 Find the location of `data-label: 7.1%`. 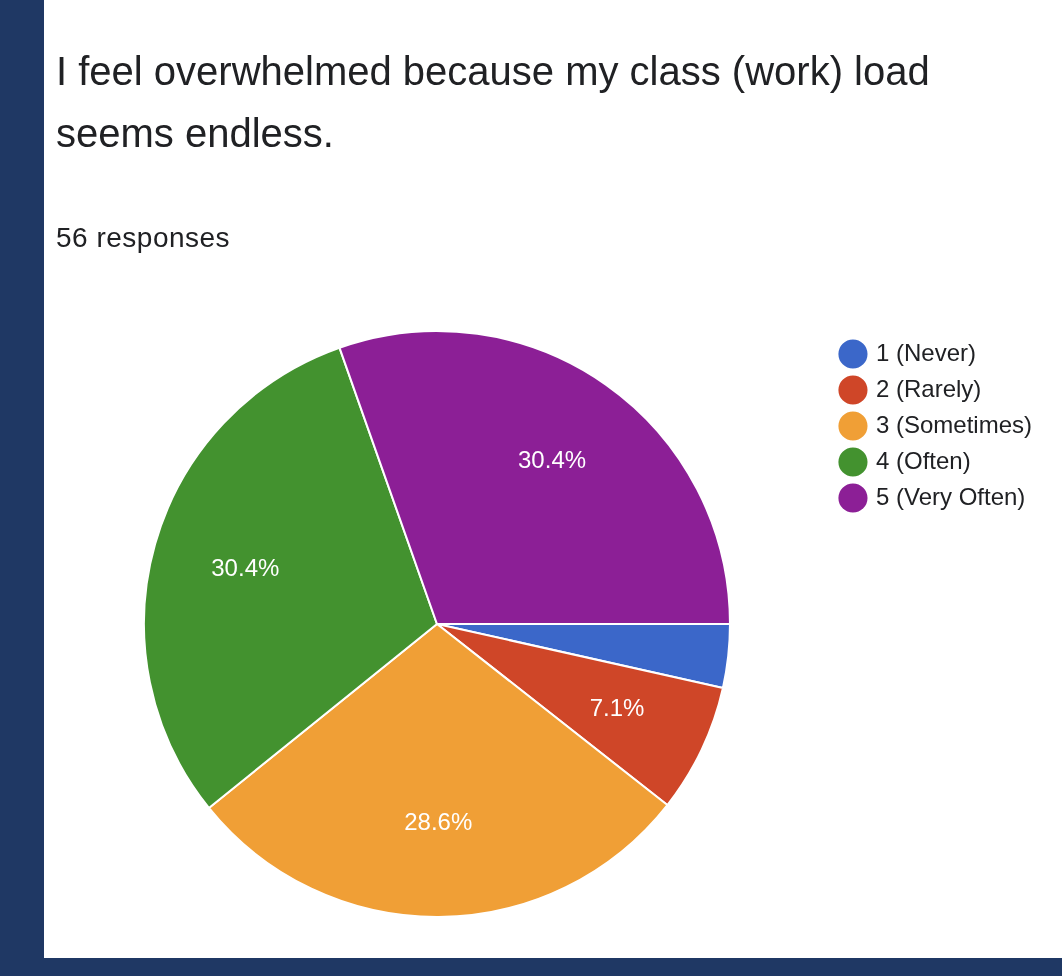

data-label: 7.1% is located at coordinates (617, 708).